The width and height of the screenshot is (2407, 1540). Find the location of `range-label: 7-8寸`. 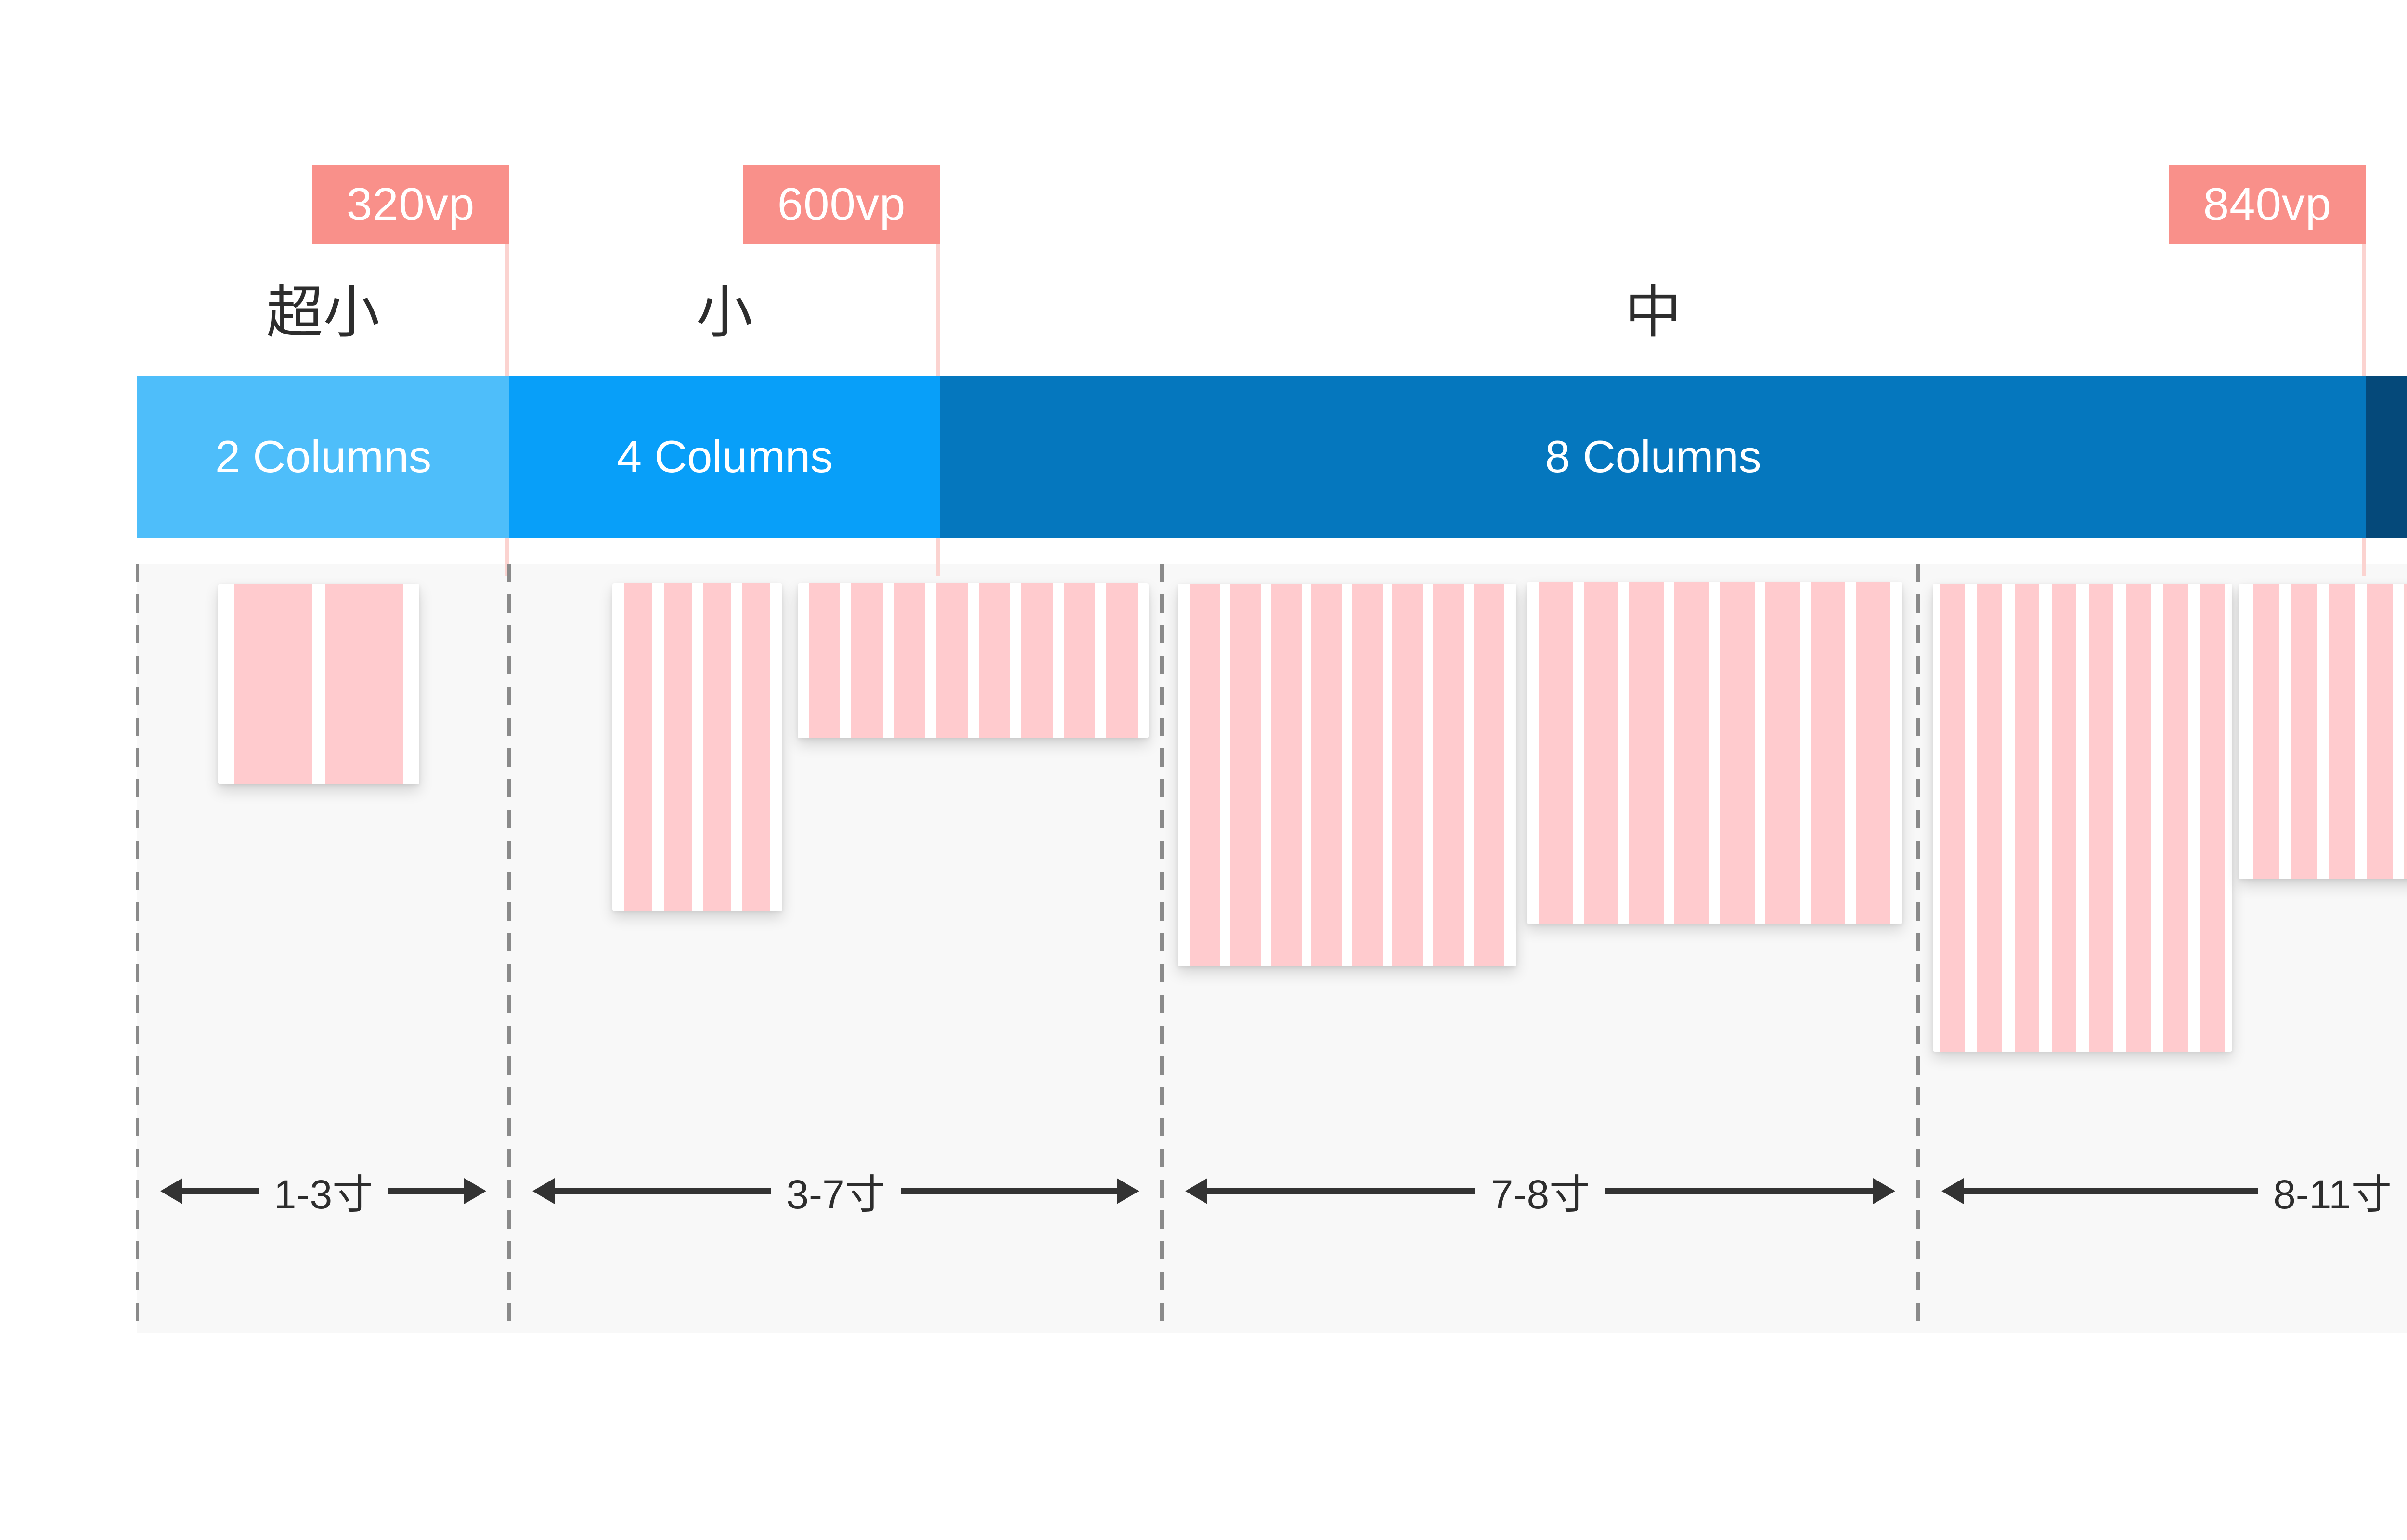

range-label: 7-8寸 is located at coordinates (1540, 1194).